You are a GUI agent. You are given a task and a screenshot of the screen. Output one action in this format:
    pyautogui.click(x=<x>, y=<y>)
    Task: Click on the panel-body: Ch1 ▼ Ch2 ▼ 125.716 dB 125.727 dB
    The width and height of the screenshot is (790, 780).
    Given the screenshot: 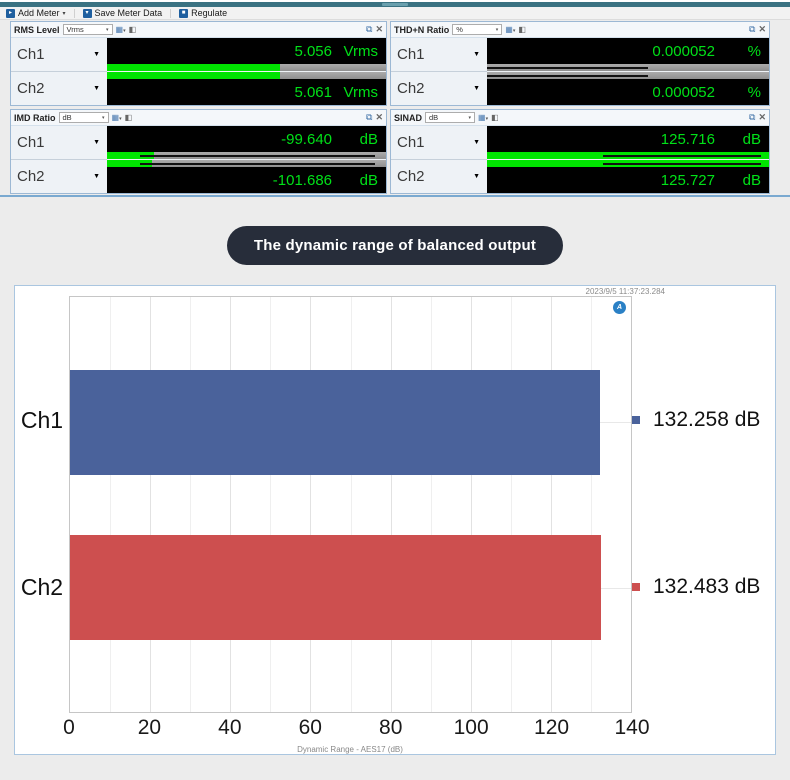 What is the action you would take?
    pyautogui.click(x=580, y=159)
    